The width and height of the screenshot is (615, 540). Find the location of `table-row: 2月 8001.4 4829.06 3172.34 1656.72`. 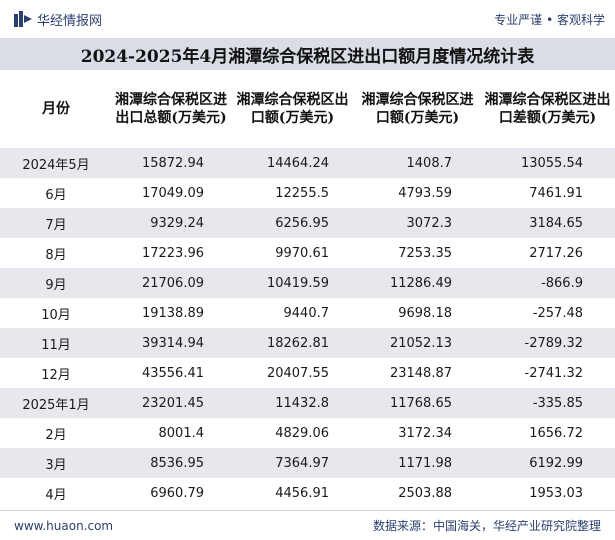

table-row: 2月 8001.4 4829.06 3172.34 1656.72 is located at coordinates (307, 433).